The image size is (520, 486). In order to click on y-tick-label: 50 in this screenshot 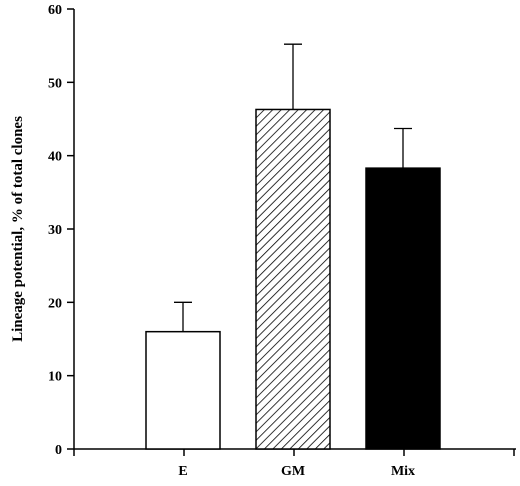, I will do `click(55, 83)`.